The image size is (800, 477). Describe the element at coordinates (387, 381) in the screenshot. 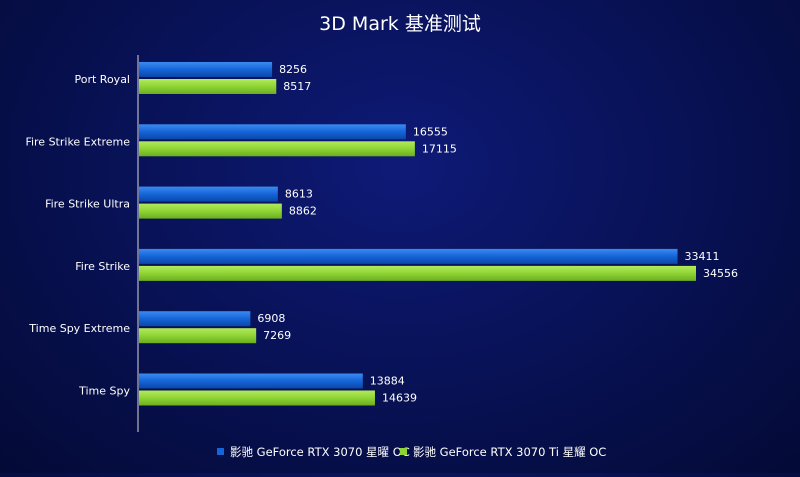

I see `data-label-series-1: 13884` at that location.